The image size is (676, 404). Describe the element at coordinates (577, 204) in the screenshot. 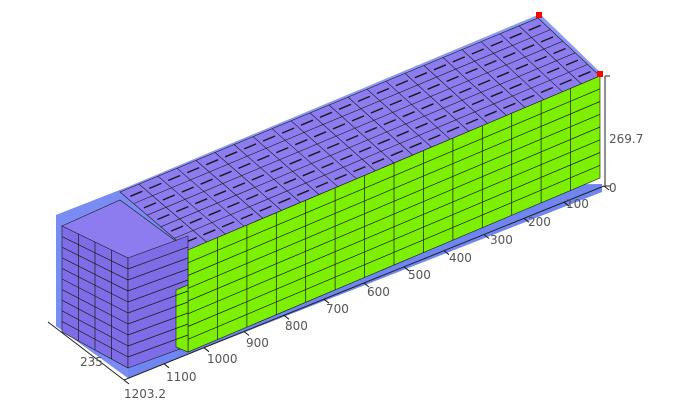

I see `length-tick-label: 100` at that location.